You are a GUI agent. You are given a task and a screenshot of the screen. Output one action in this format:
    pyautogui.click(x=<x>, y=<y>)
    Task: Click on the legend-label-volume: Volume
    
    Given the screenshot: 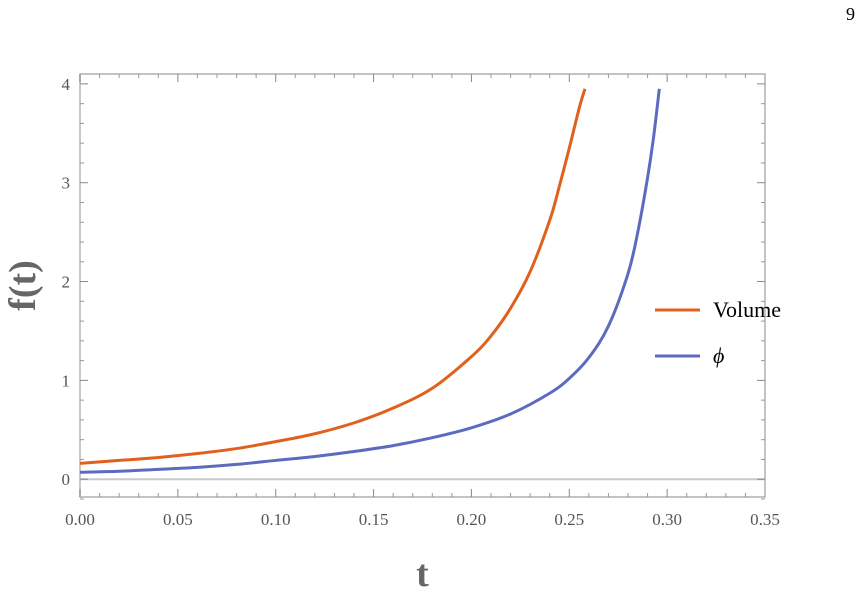 What is the action you would take?
    pyautogui.click(x=747, y=309)
    